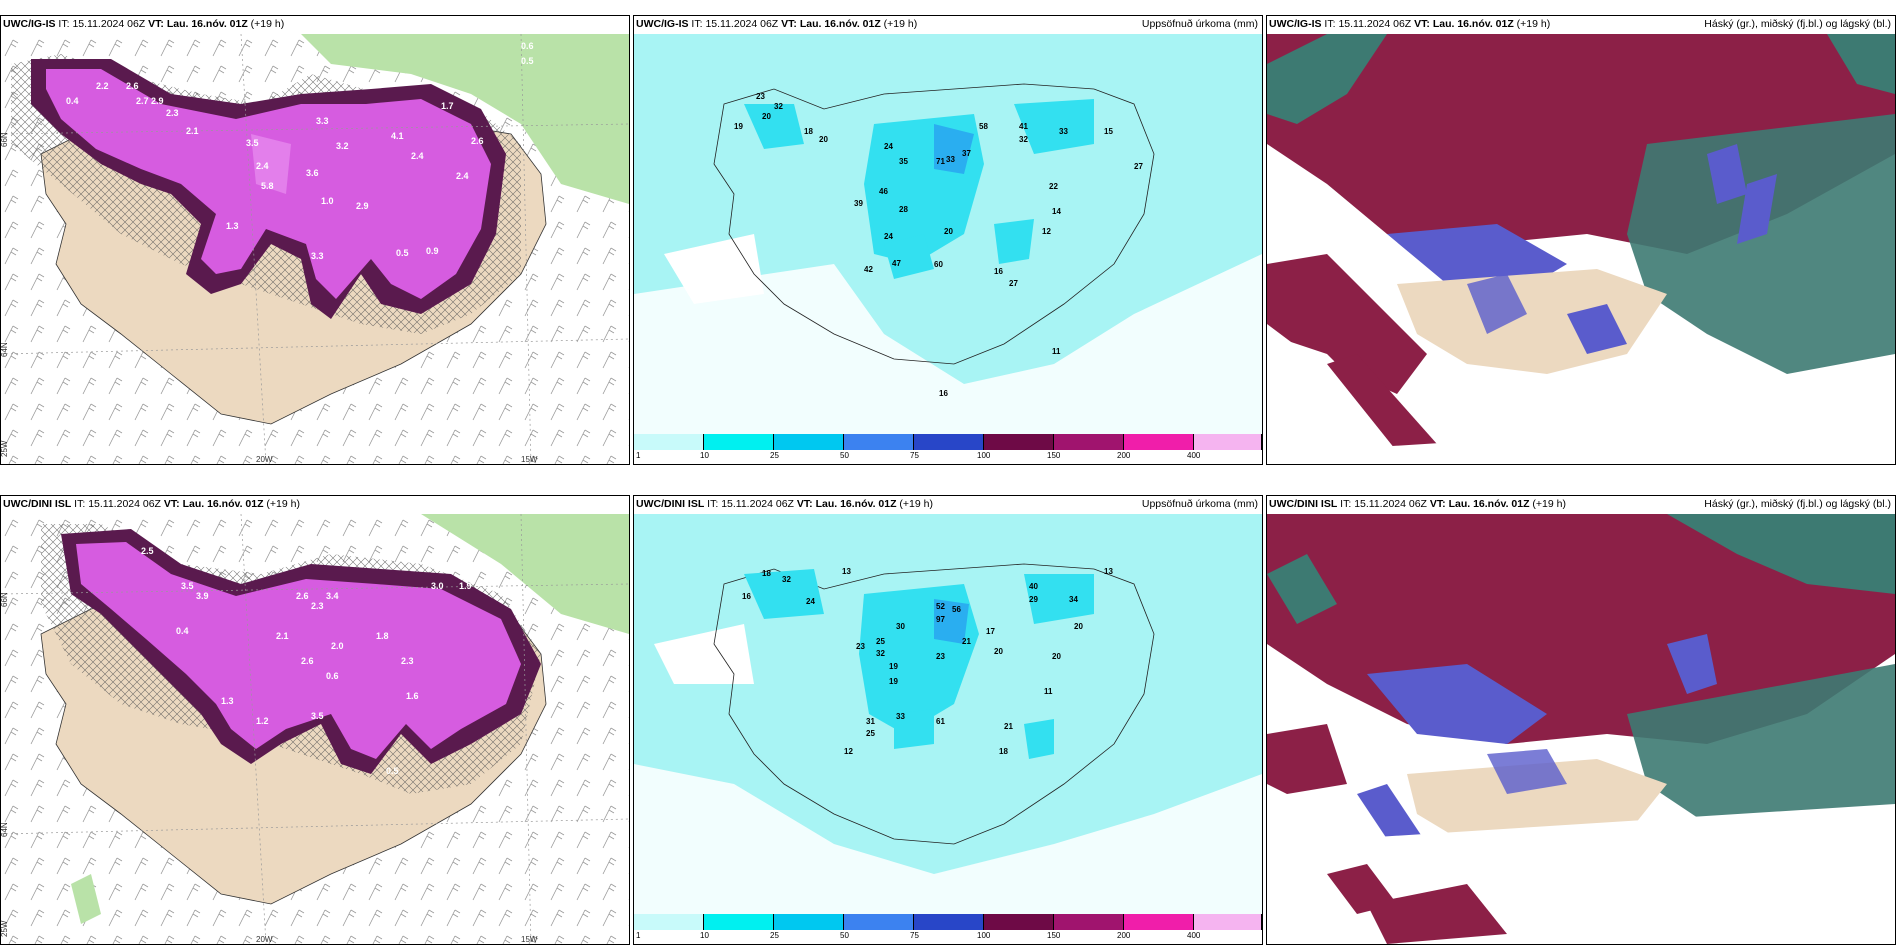  Describe the element at coordinates (1033, 586) in the screenshot. I see `precip-value: 40` at that location.